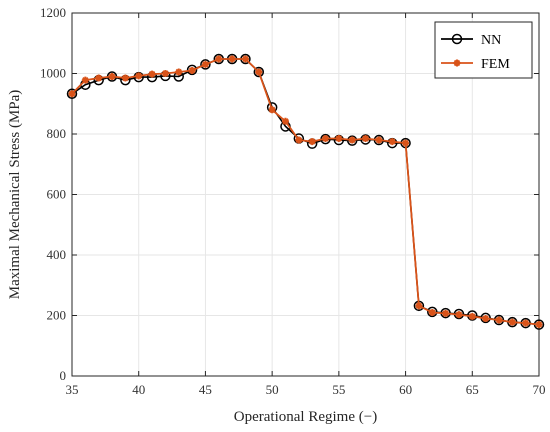 The width and height of the screenshot is (550, 432). I want to click on legend-box, so click(483, 50).